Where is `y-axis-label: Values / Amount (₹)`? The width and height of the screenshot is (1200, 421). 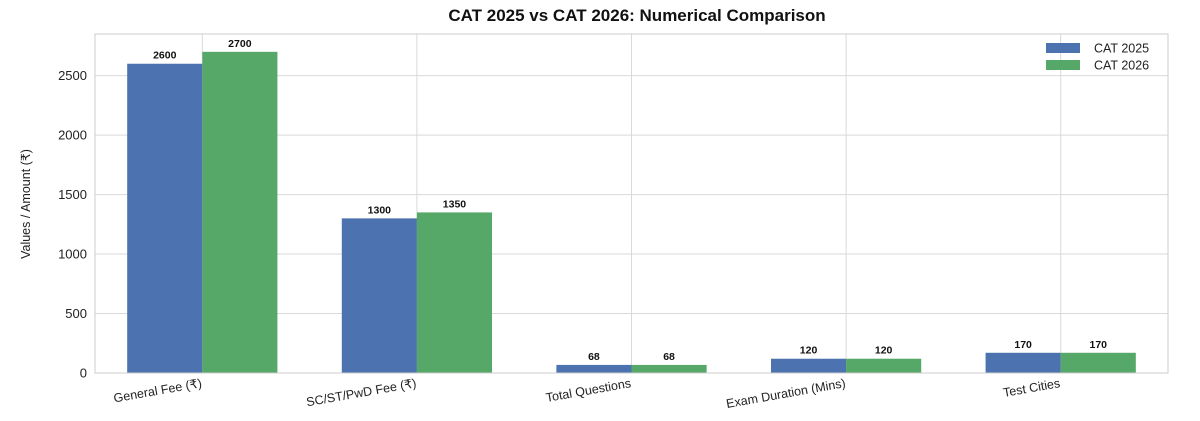 y-axis-label: Values / Amount (₹) is located at coordinates (26, 204).